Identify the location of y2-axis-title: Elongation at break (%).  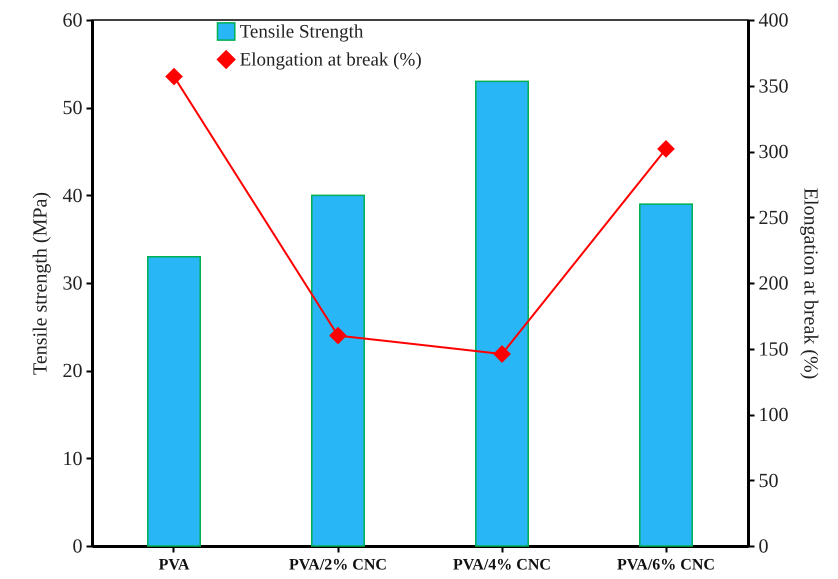
(811, 284).